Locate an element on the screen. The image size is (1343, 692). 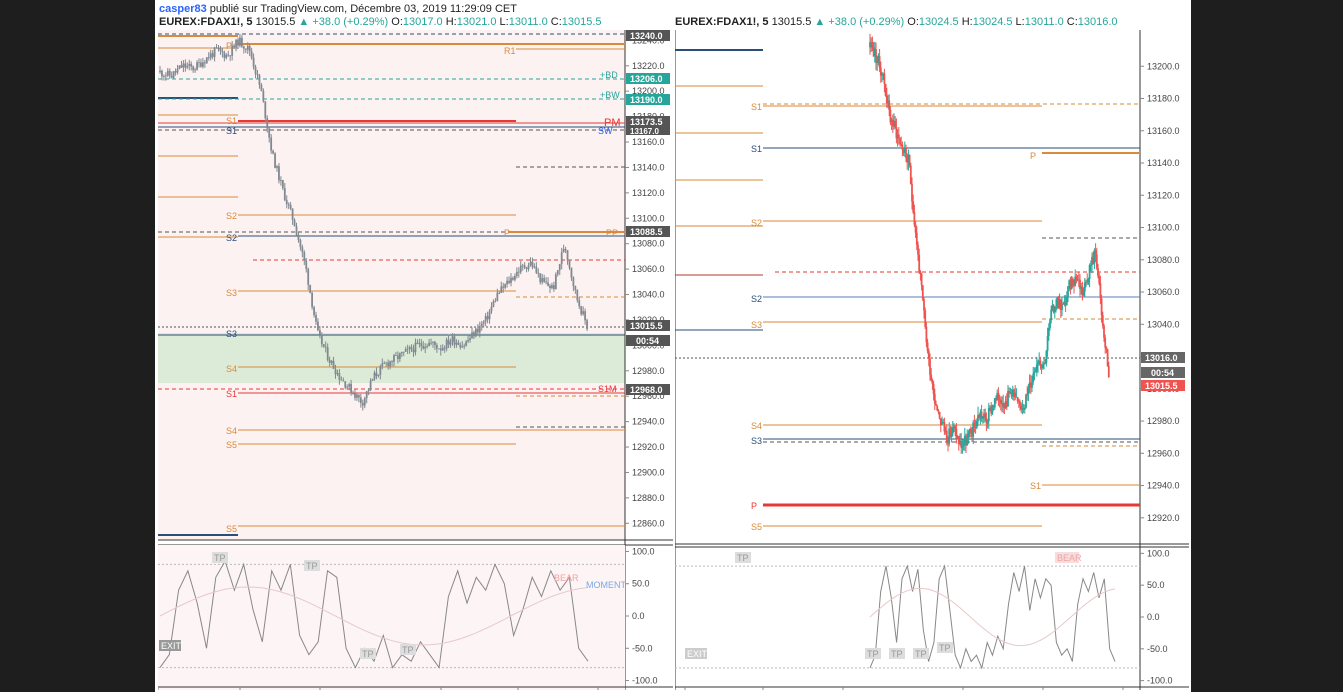
tag-t2: 13167.0 is located at coordinates (644, 131).